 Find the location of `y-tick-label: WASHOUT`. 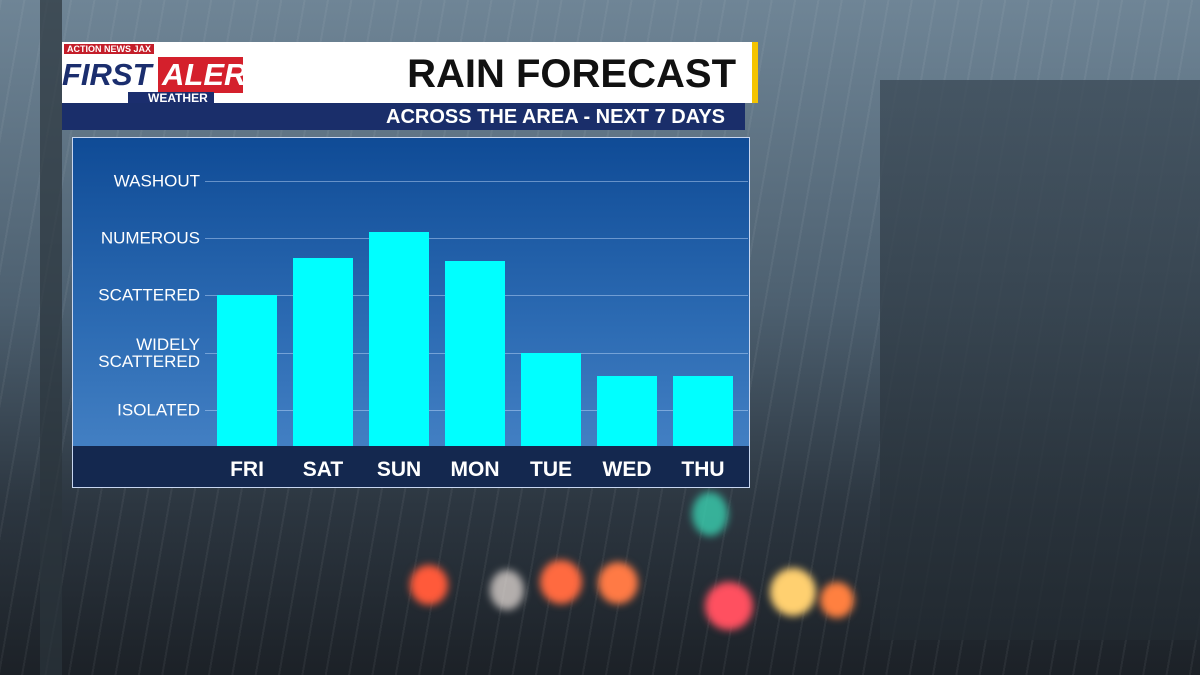

y-tick-label: WASHOUT is located at coordinates (156, 181).